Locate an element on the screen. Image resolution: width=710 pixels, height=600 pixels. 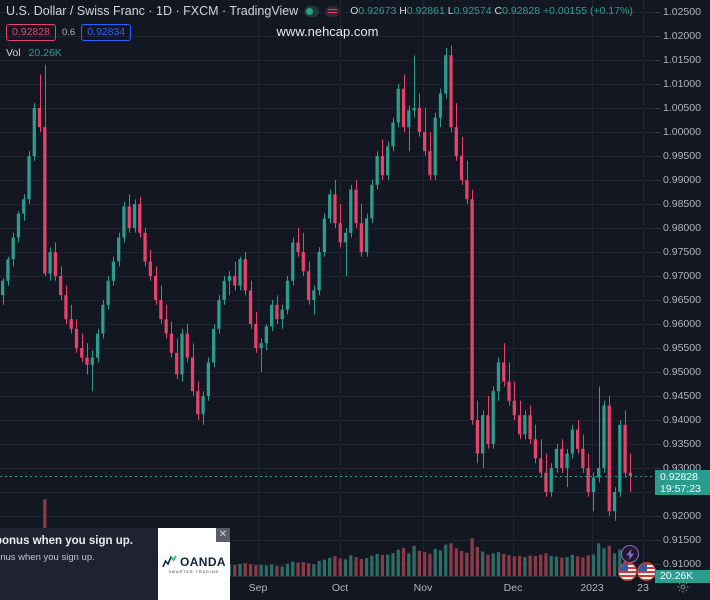
settings-gear-icon is located at coordinates (684, 588).